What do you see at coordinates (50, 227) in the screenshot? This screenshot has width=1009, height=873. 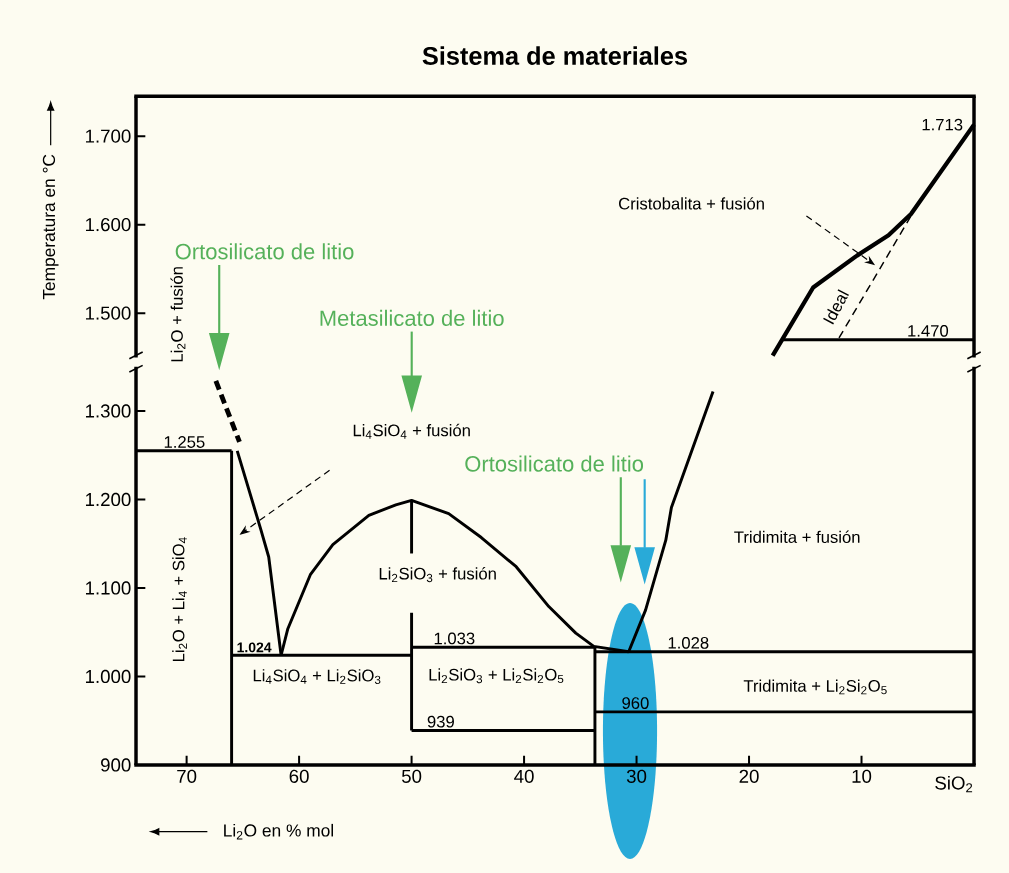 I see `y-axis-title: Temperatura en °C` at bounding box center [50, 227].